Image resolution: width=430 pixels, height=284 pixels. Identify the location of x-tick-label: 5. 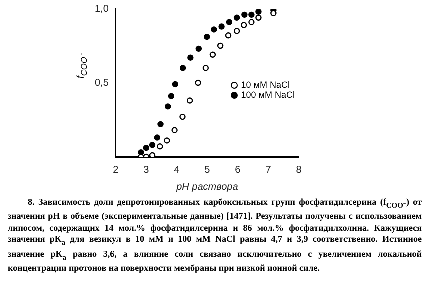
(207, 170).